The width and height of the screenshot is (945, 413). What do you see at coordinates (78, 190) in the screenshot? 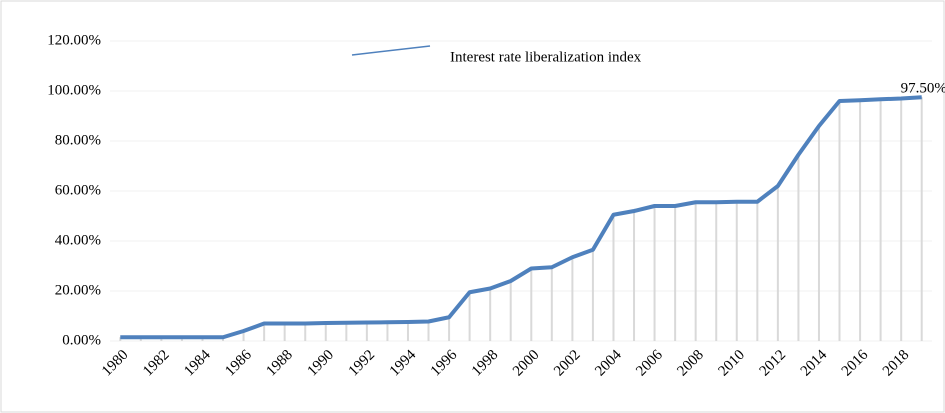
I see `y-tick-label: 60.00%` at bounding box center [78, 190].